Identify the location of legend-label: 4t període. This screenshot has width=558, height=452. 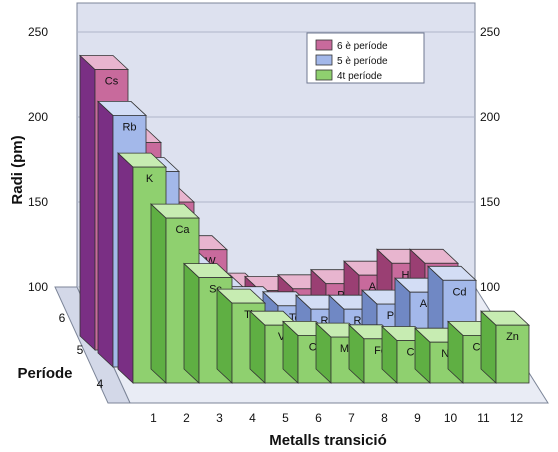
(359, 76).